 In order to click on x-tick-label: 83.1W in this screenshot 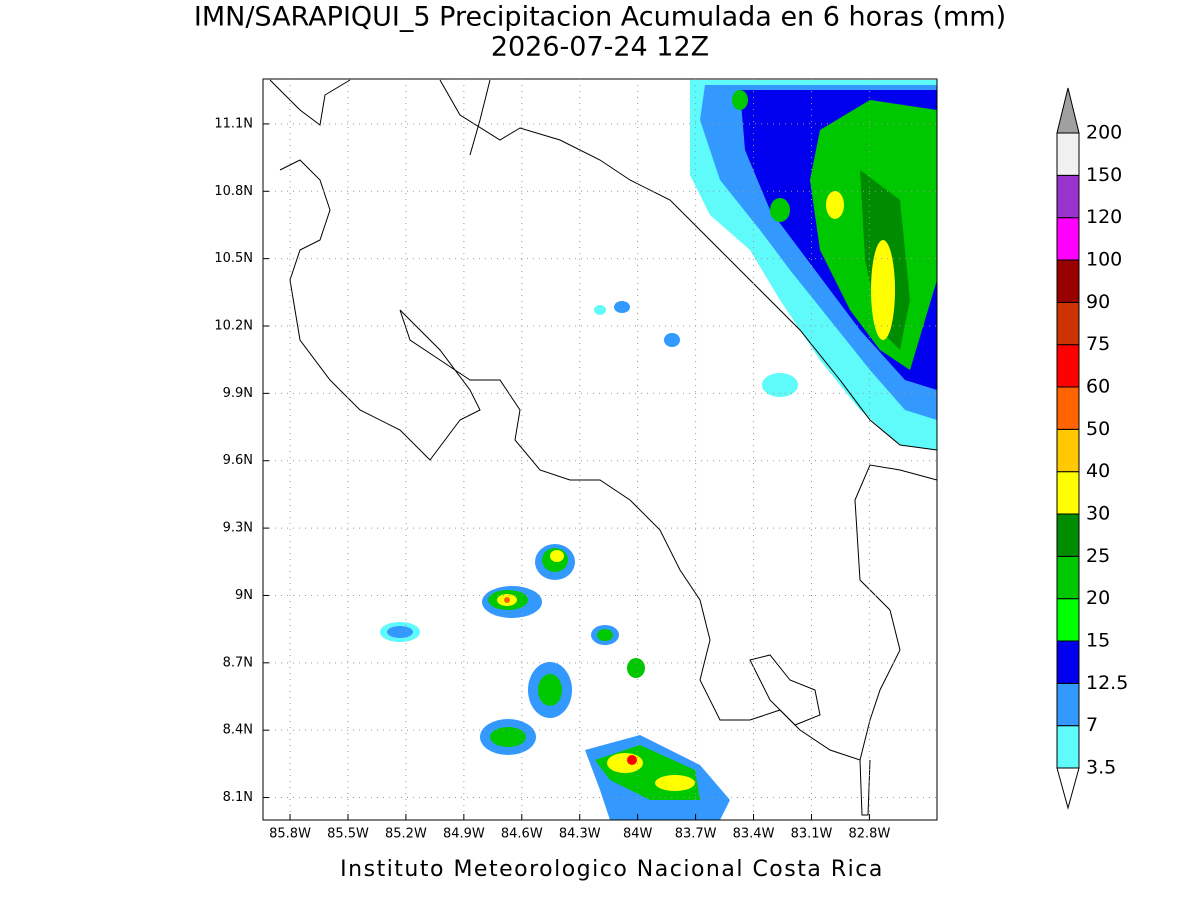, I will do `click(812, 834)`.